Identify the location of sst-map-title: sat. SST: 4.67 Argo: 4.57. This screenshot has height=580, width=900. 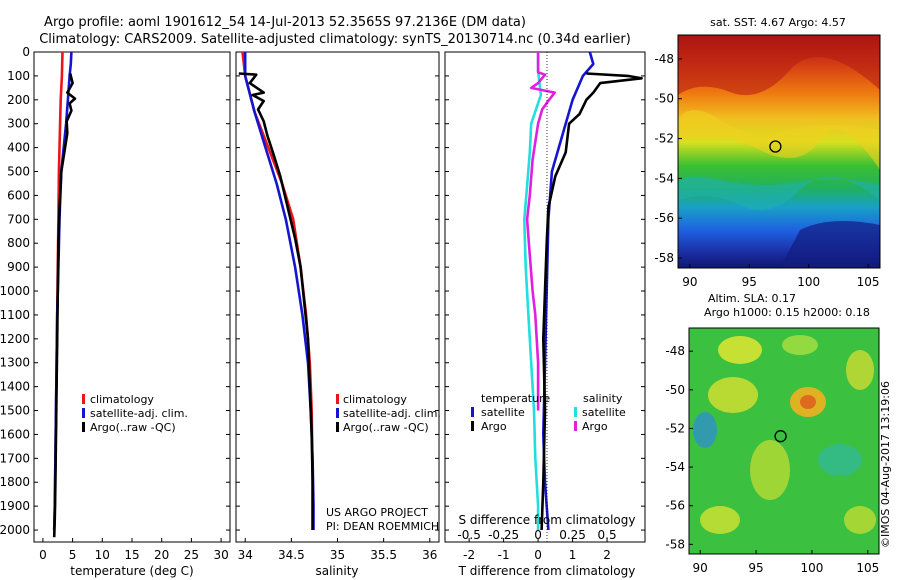
(778, 22).